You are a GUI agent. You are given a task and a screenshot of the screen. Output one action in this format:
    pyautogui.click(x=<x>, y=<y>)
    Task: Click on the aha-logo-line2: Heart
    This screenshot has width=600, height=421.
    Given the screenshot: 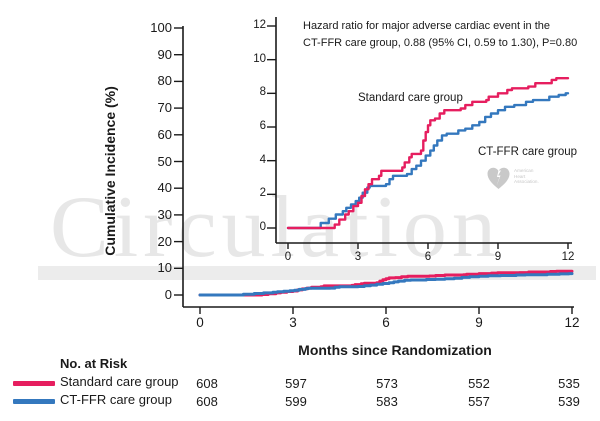 What is the action you would take?
    pyautogui.click(x=520, y=176)
    